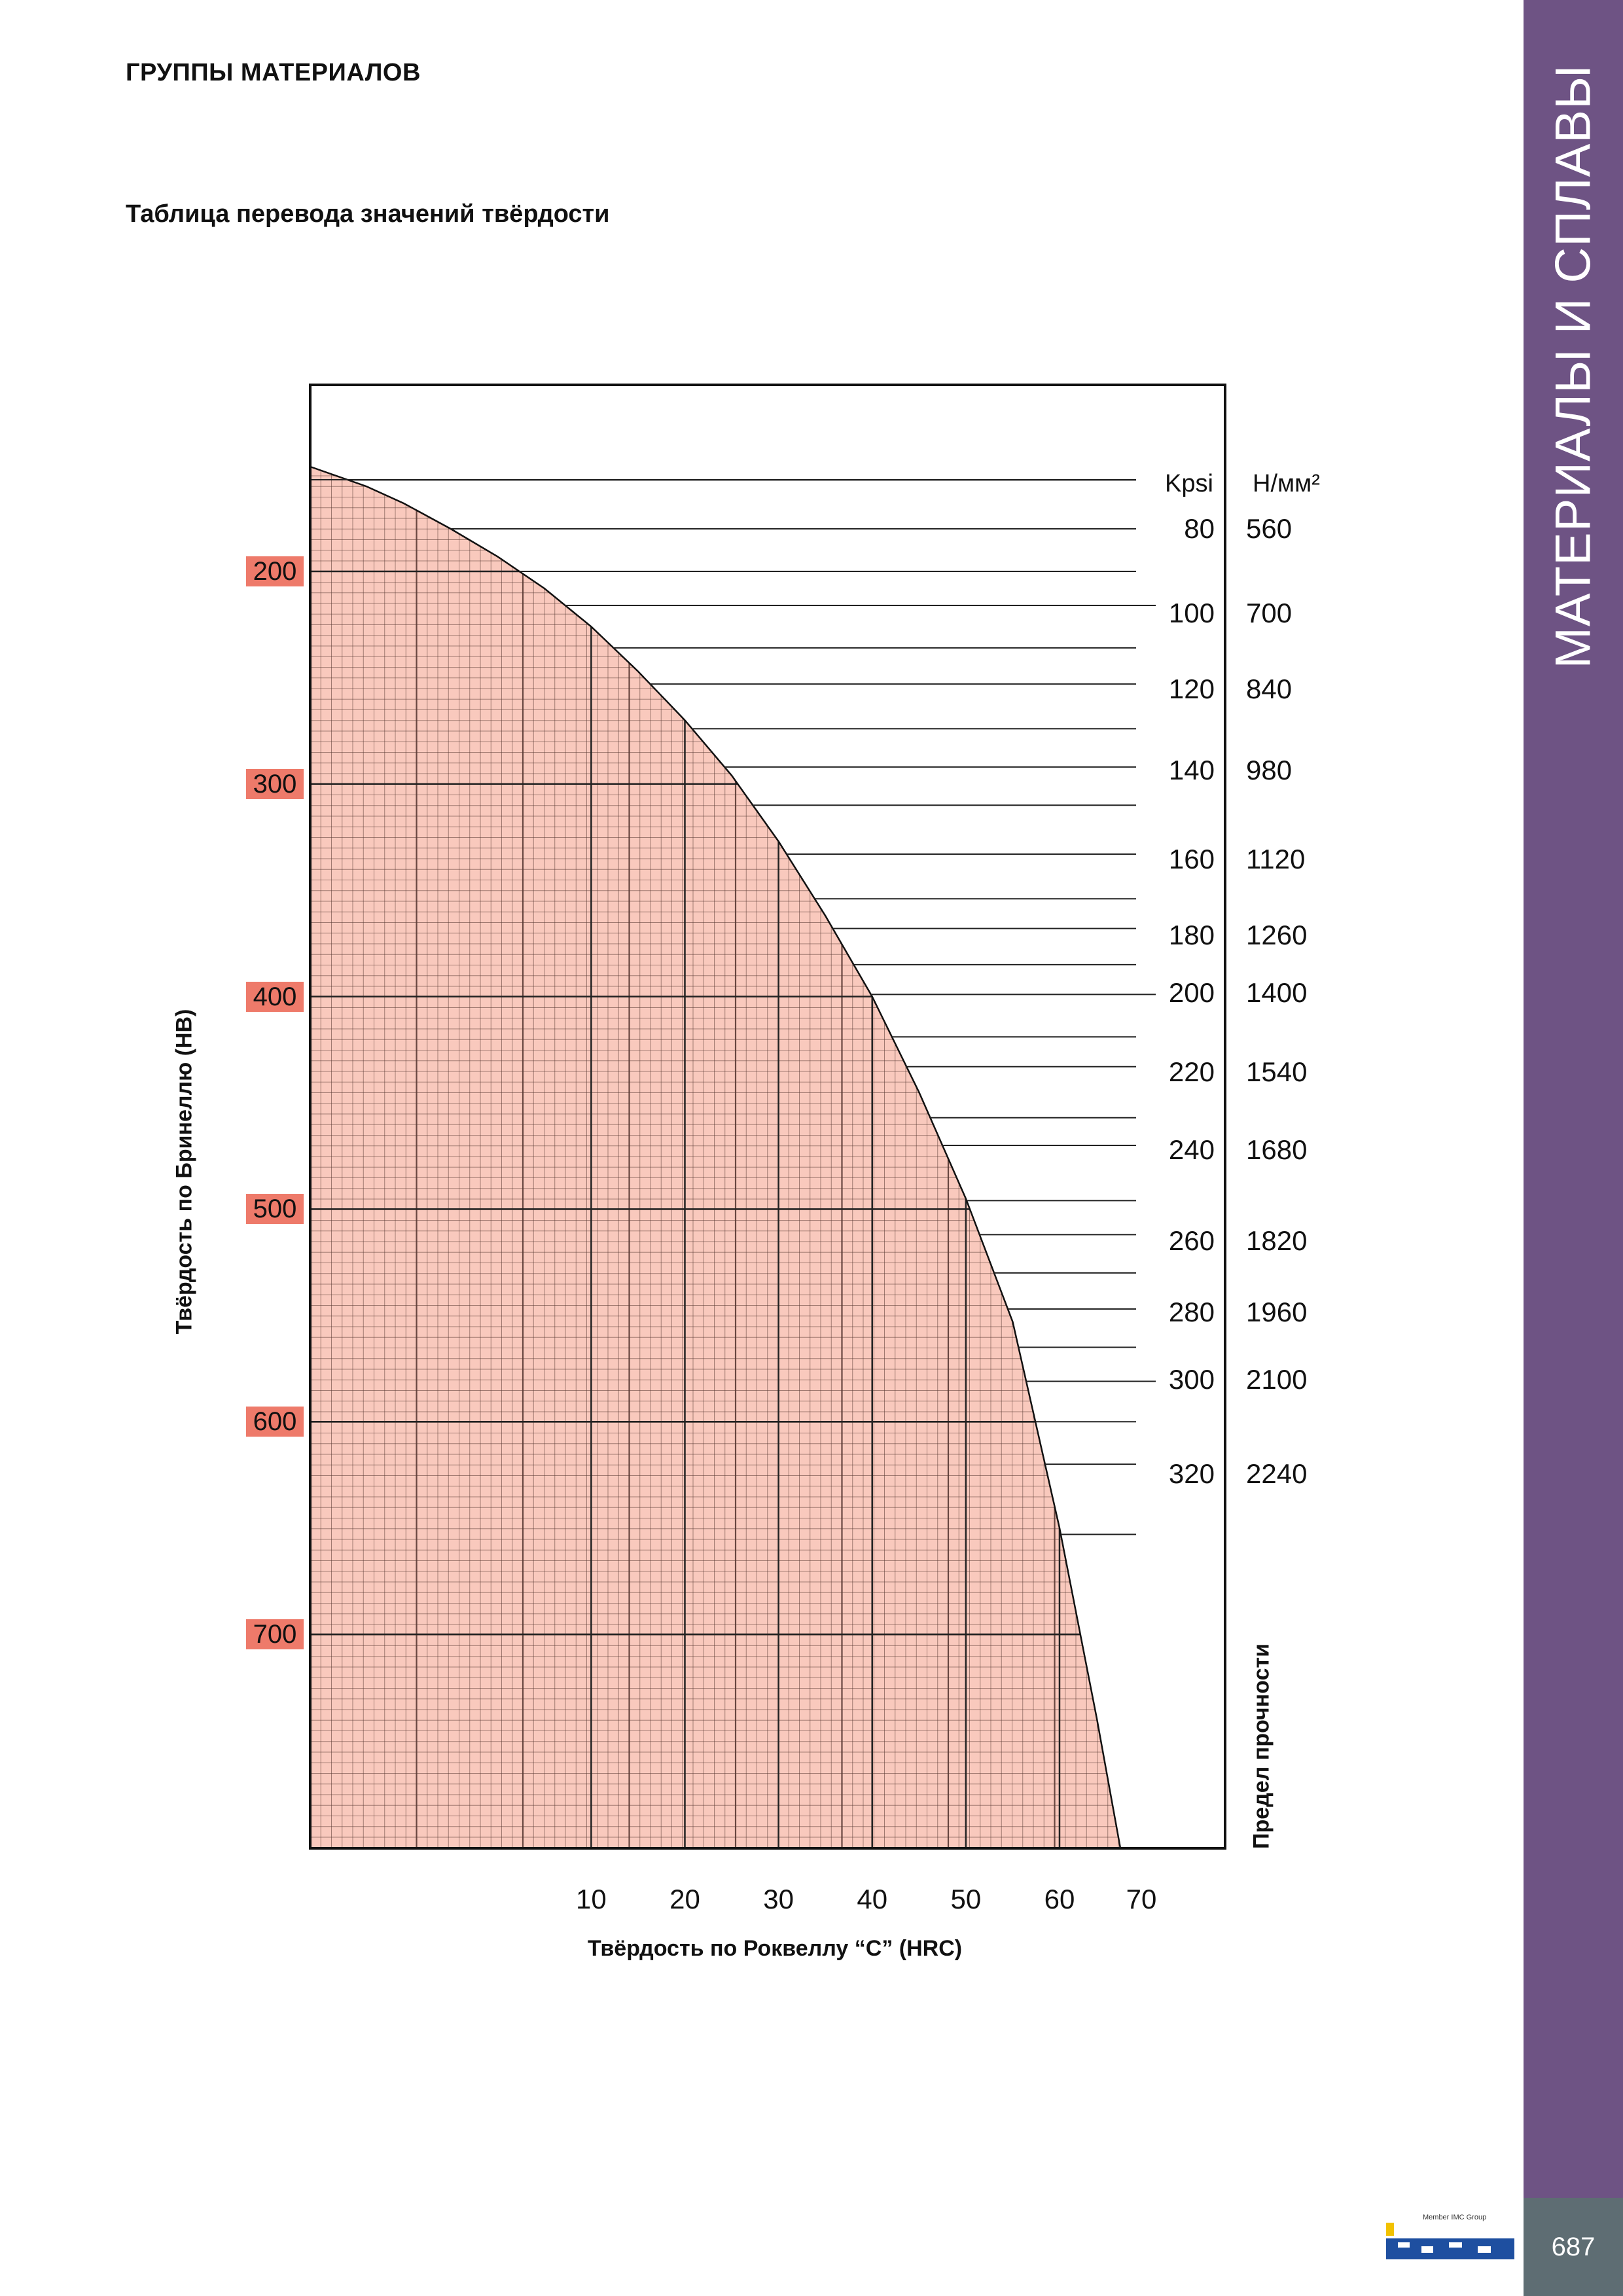  Describe the element at coordinates (1269, 689) in the screenshot. I see `nmm-value: 840` at that location.